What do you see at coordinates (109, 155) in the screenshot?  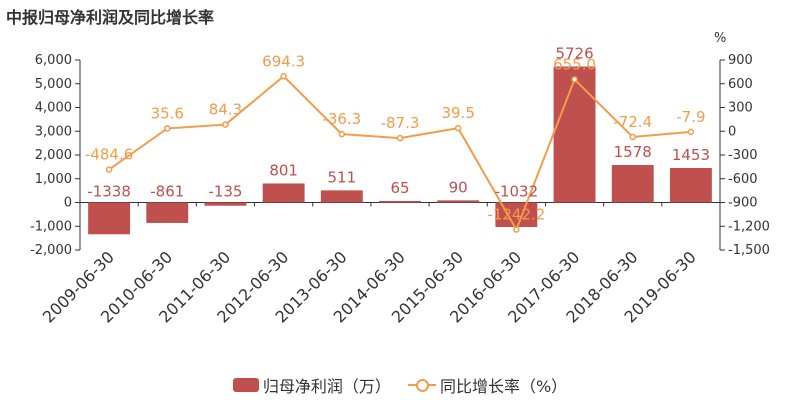 I see `line-value-label: -484.6` at bounding box center [109, 155].